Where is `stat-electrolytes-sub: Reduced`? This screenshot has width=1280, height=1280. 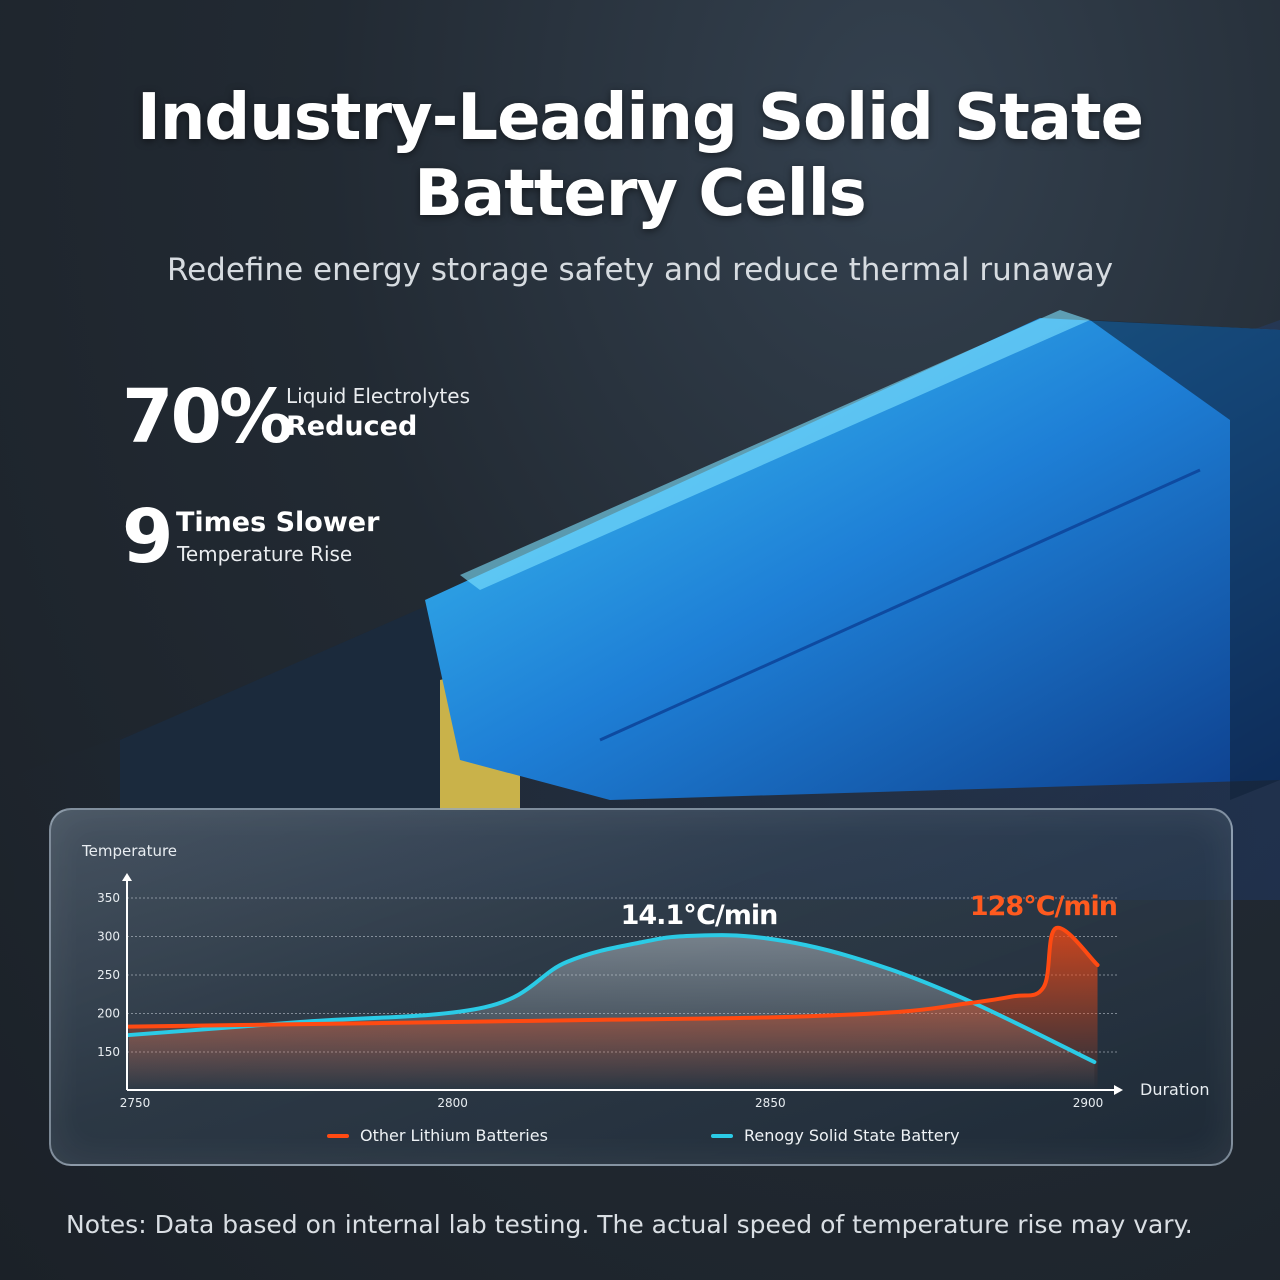
stat-electrolytes-sub: Reduced is located at coordinates (352, 426).